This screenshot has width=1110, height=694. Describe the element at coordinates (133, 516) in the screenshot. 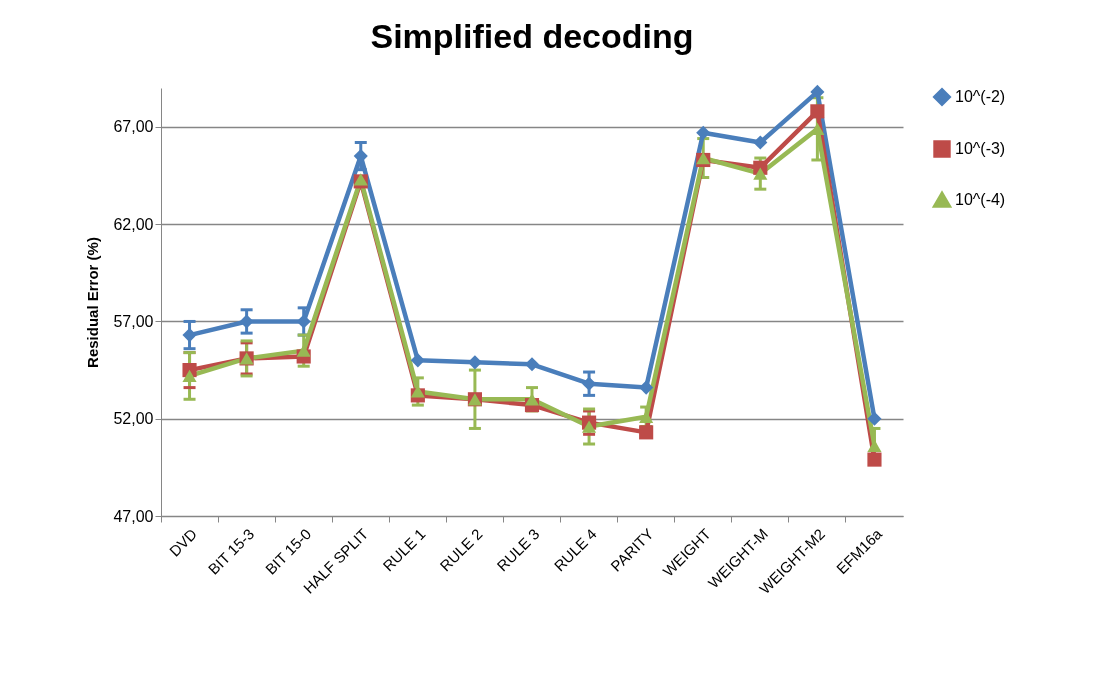

I see `y-tick-label: 47,00` at that location.